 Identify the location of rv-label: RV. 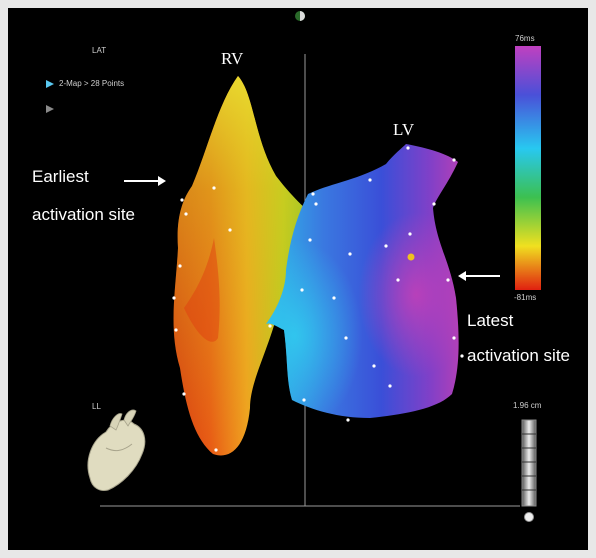
(232, 58).